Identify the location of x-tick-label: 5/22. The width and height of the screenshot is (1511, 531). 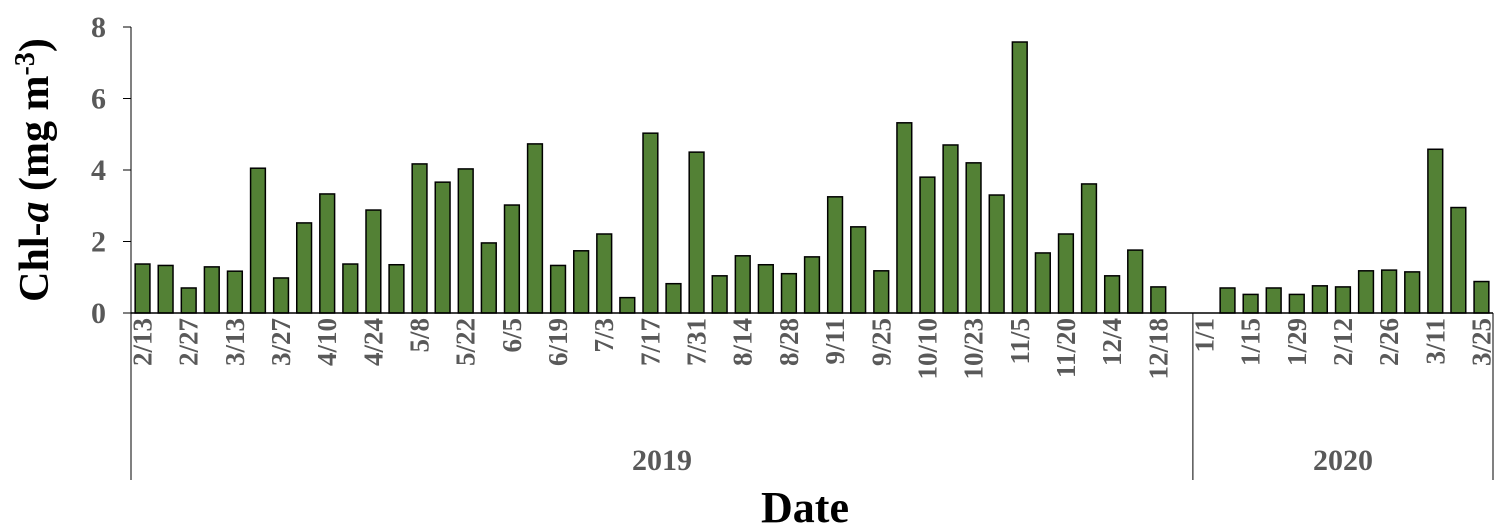
(466, 342).